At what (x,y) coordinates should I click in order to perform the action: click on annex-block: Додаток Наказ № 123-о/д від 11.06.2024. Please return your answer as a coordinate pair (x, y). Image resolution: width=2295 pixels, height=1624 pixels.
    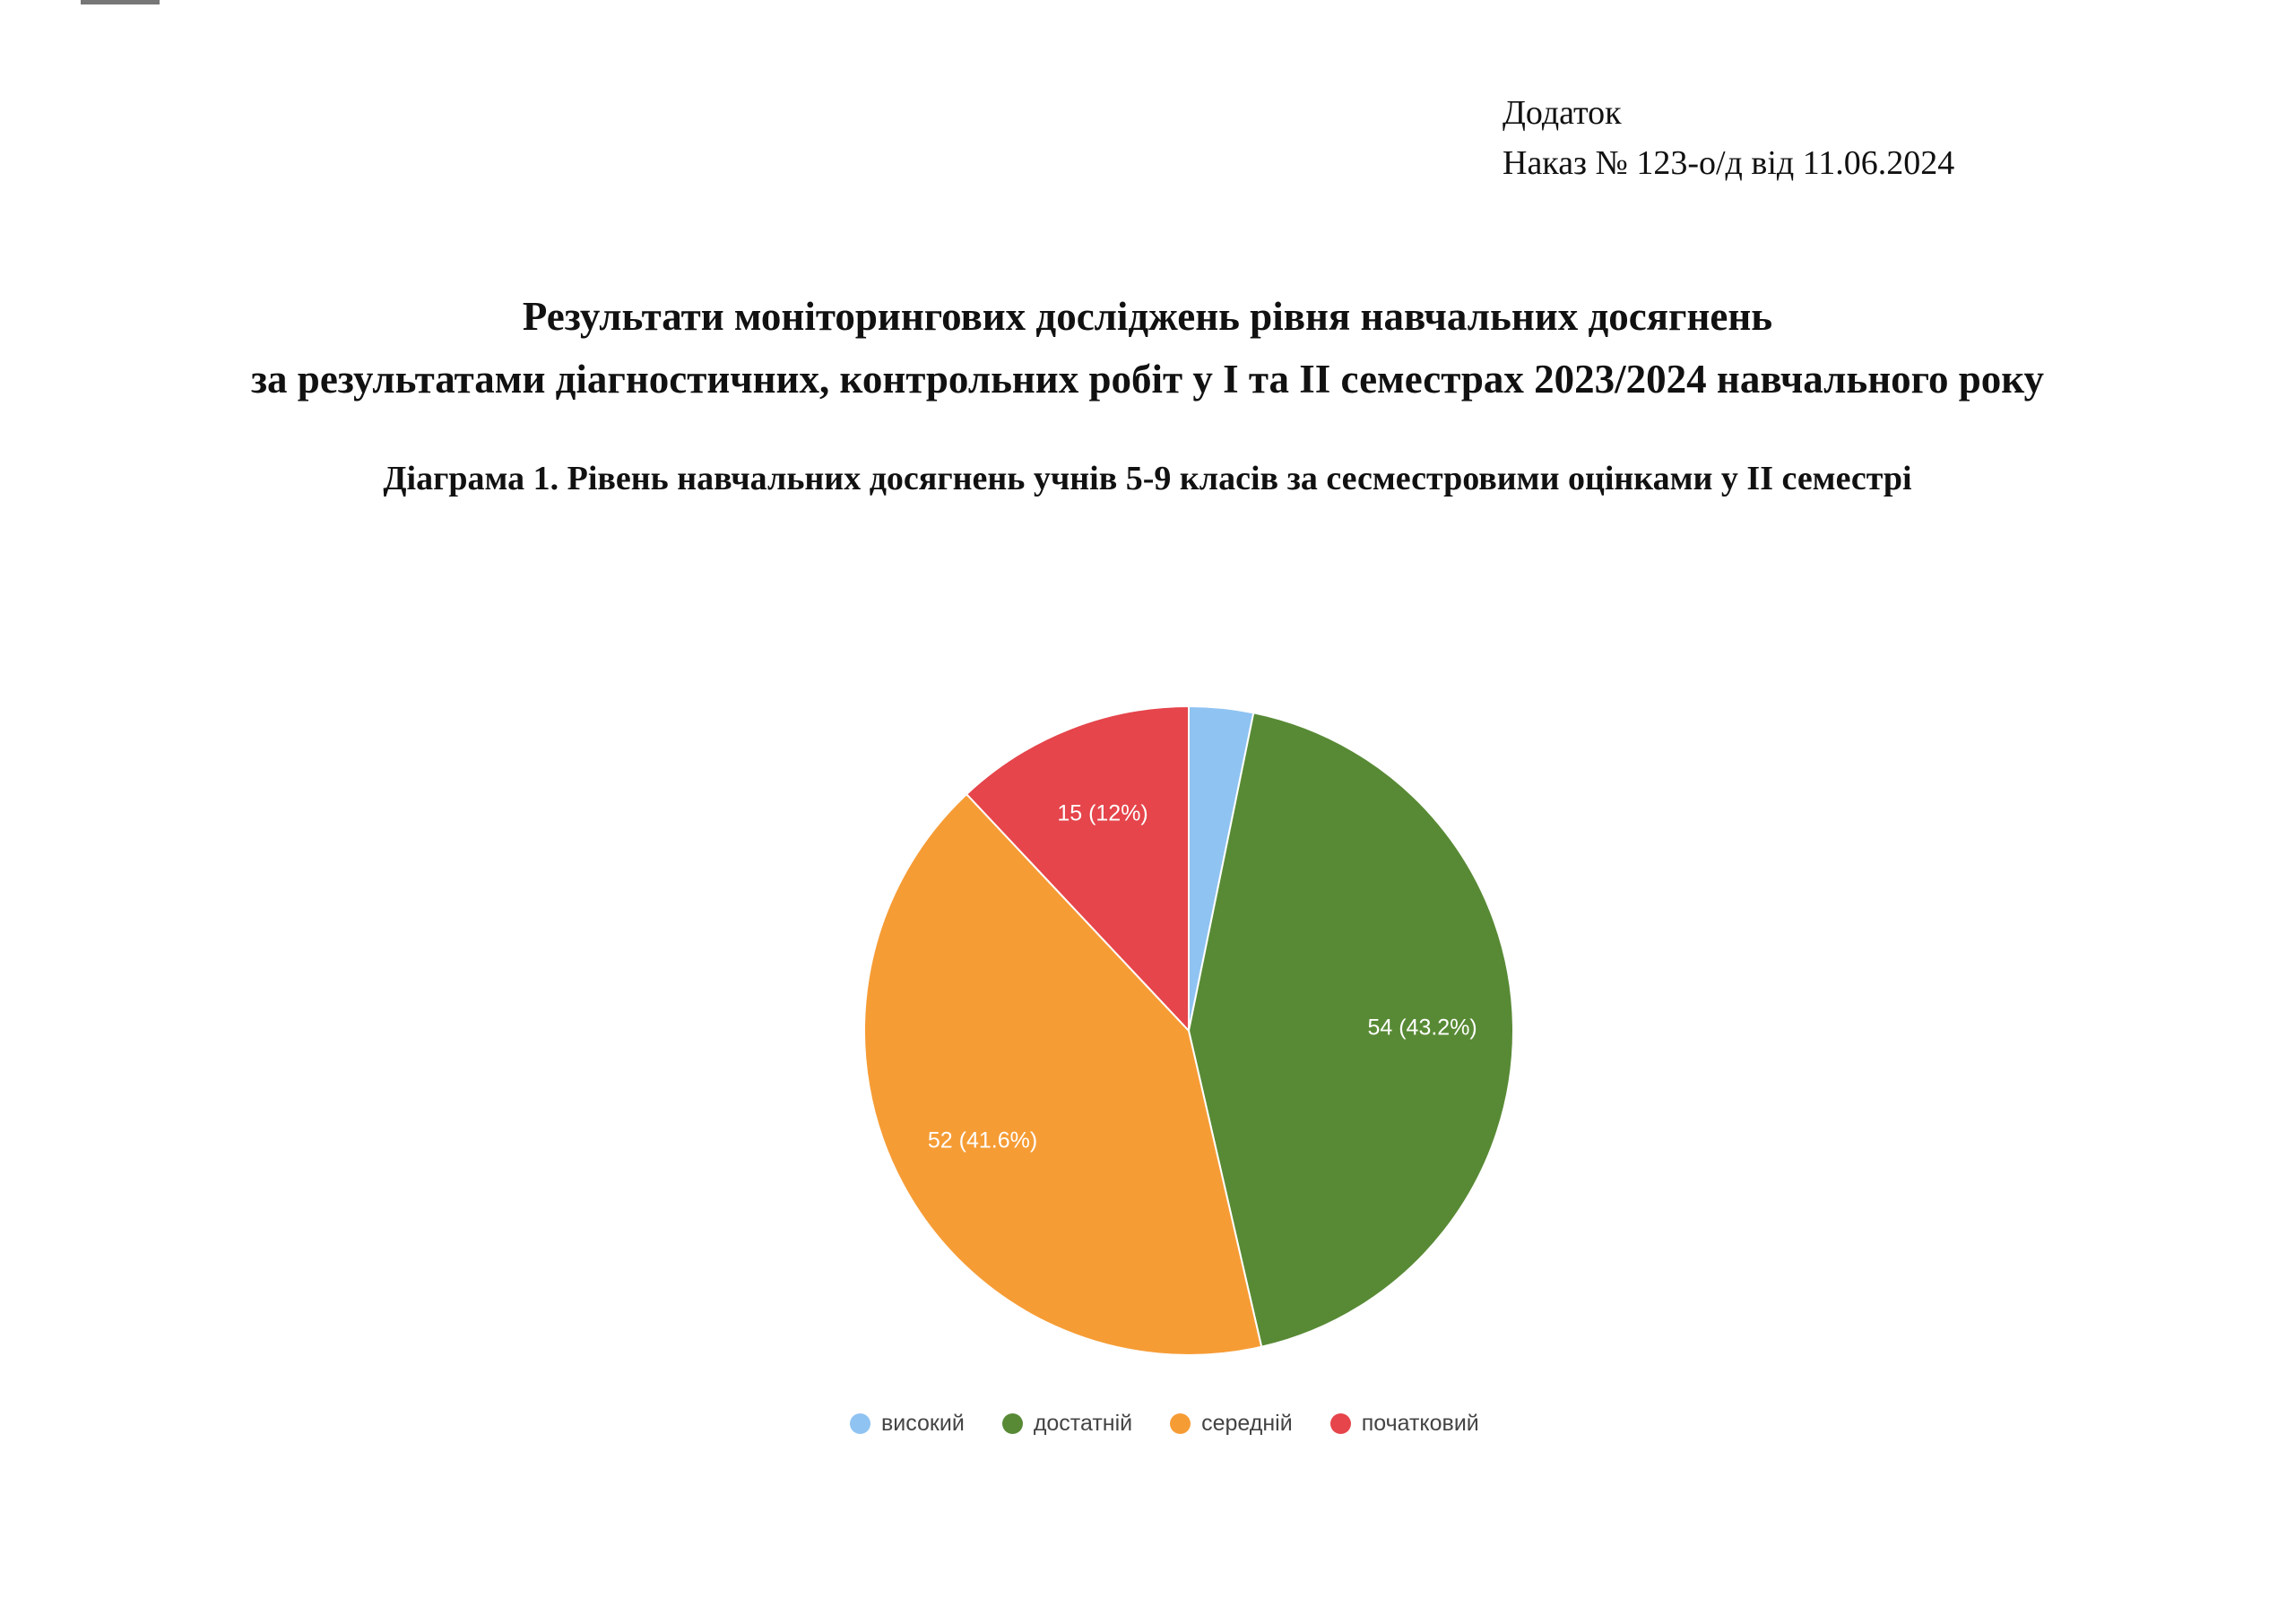
    Looking at the image, I should click on (1728, 138).